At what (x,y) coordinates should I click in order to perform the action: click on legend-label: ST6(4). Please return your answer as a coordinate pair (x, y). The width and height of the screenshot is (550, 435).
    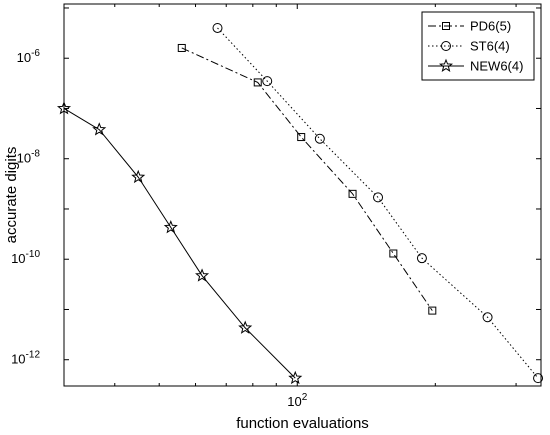
    Looking at the image, I should click on (490, 46).